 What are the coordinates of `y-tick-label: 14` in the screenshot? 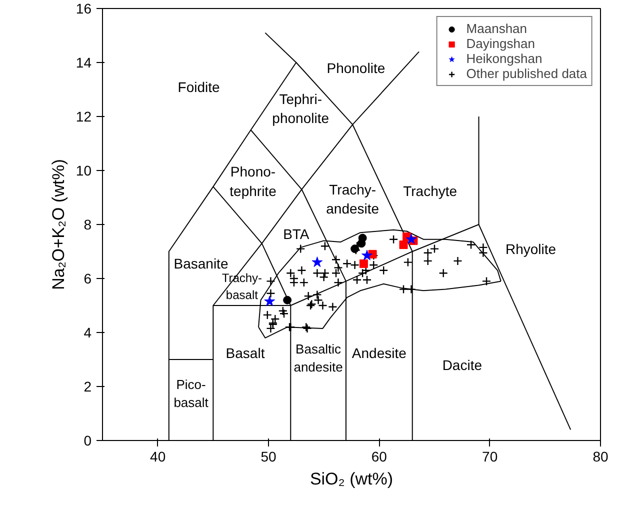 It's located at (84, 62).